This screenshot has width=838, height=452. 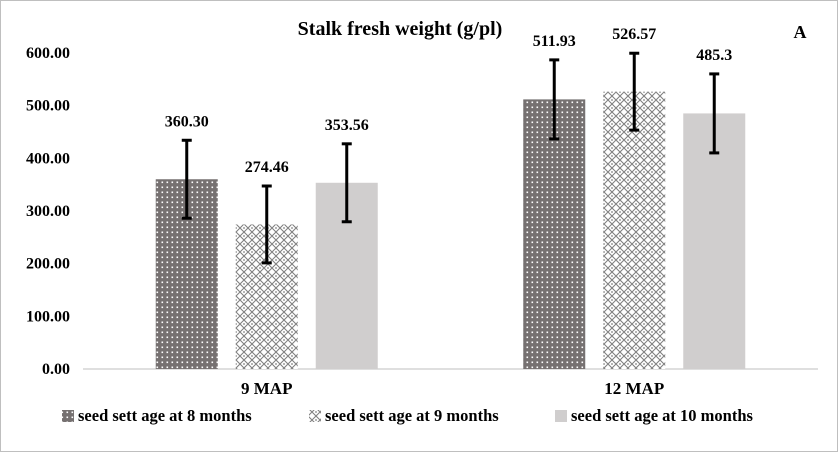 What do you see at coordinates (165, 415) in the screenshot?
I see `legend-label-1: seed sett age at 8 months` at bounding box center [165, 415].